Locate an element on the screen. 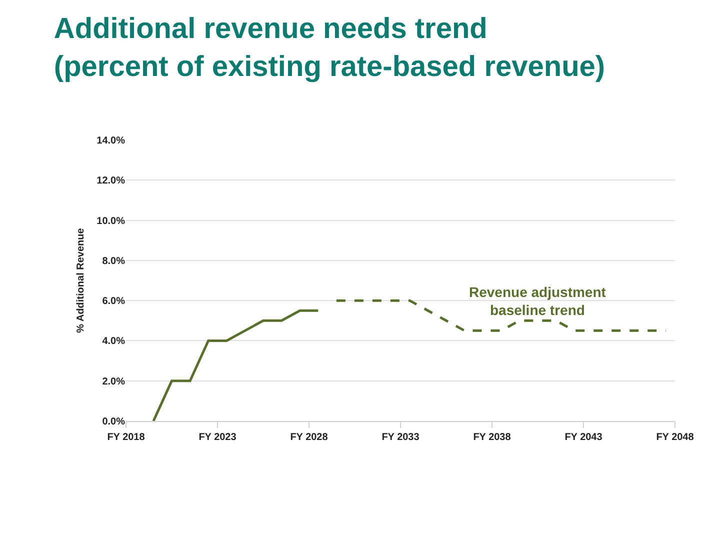 The width and height of the screenshot is (719, 546). x-tick-label: FY 2048 is located at coordinates (675, 437).